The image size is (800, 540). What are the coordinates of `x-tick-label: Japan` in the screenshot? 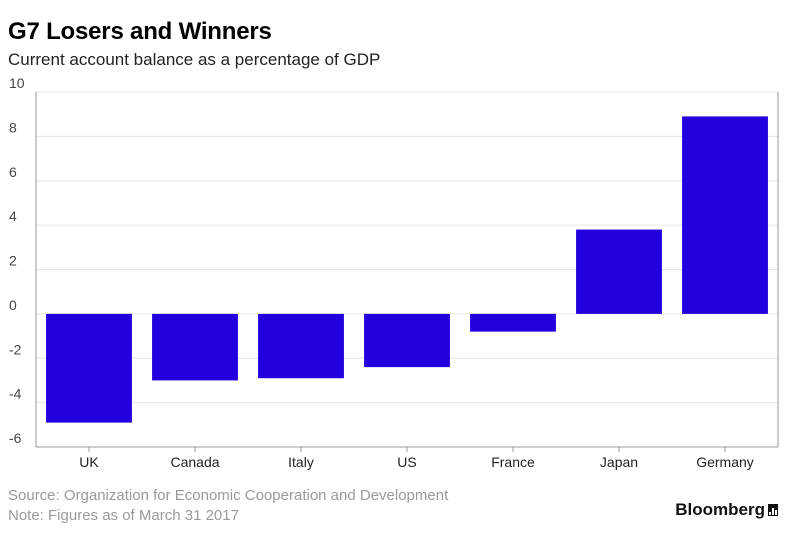 It's located at (619, 462).